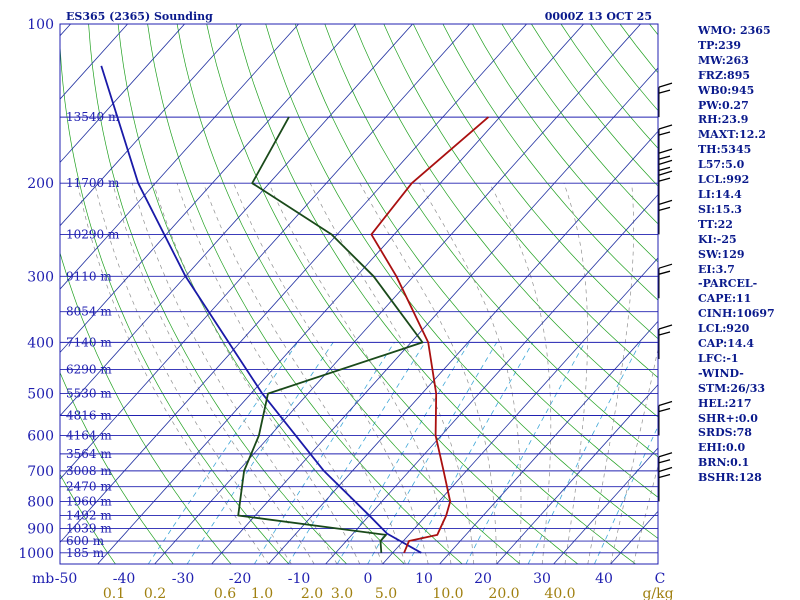 The image size is (800, 600). I want to click on sounding-index-item: BRN:0.1, so click(724, 463).